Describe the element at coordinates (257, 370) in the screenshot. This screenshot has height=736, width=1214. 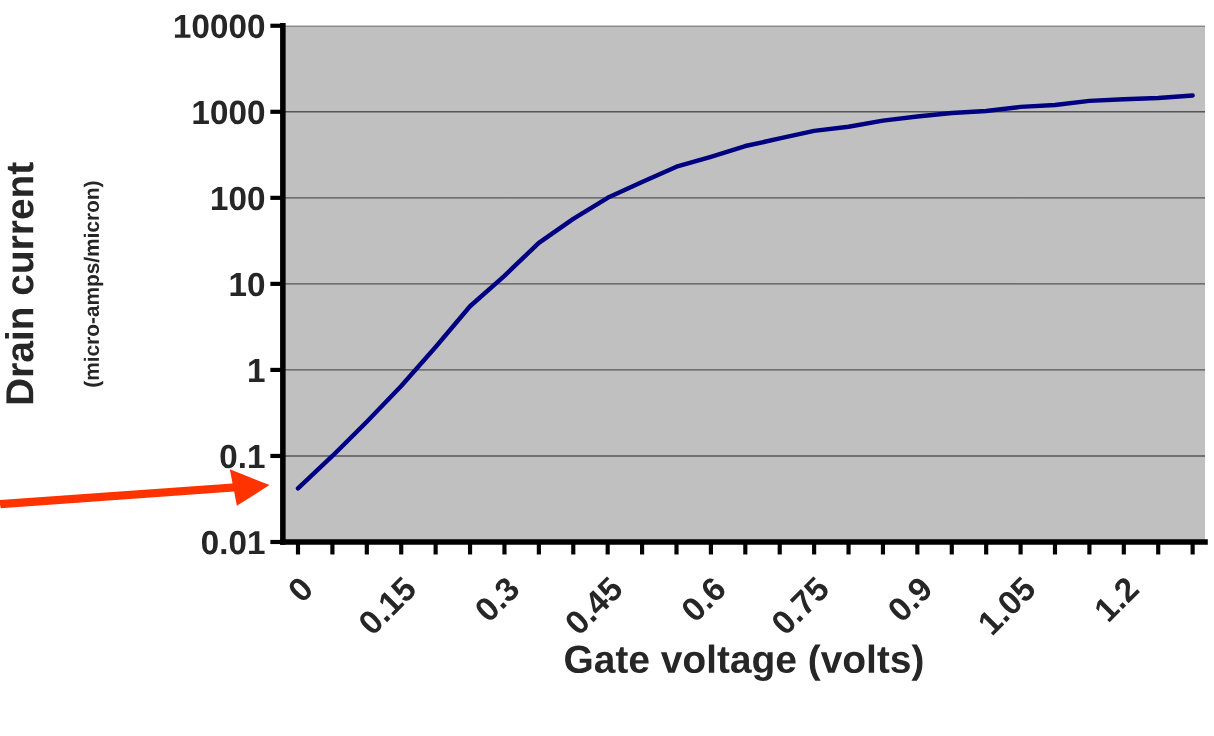
I see `y-tick-label: 1` at that location.